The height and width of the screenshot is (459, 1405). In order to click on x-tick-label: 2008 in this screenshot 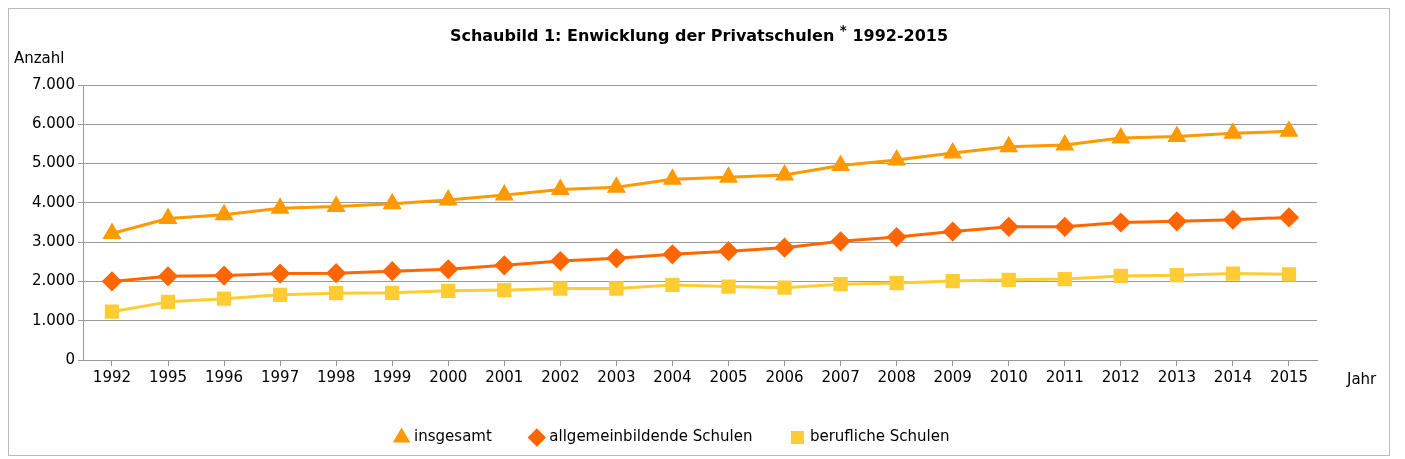, I will do `click(896, 377)`.